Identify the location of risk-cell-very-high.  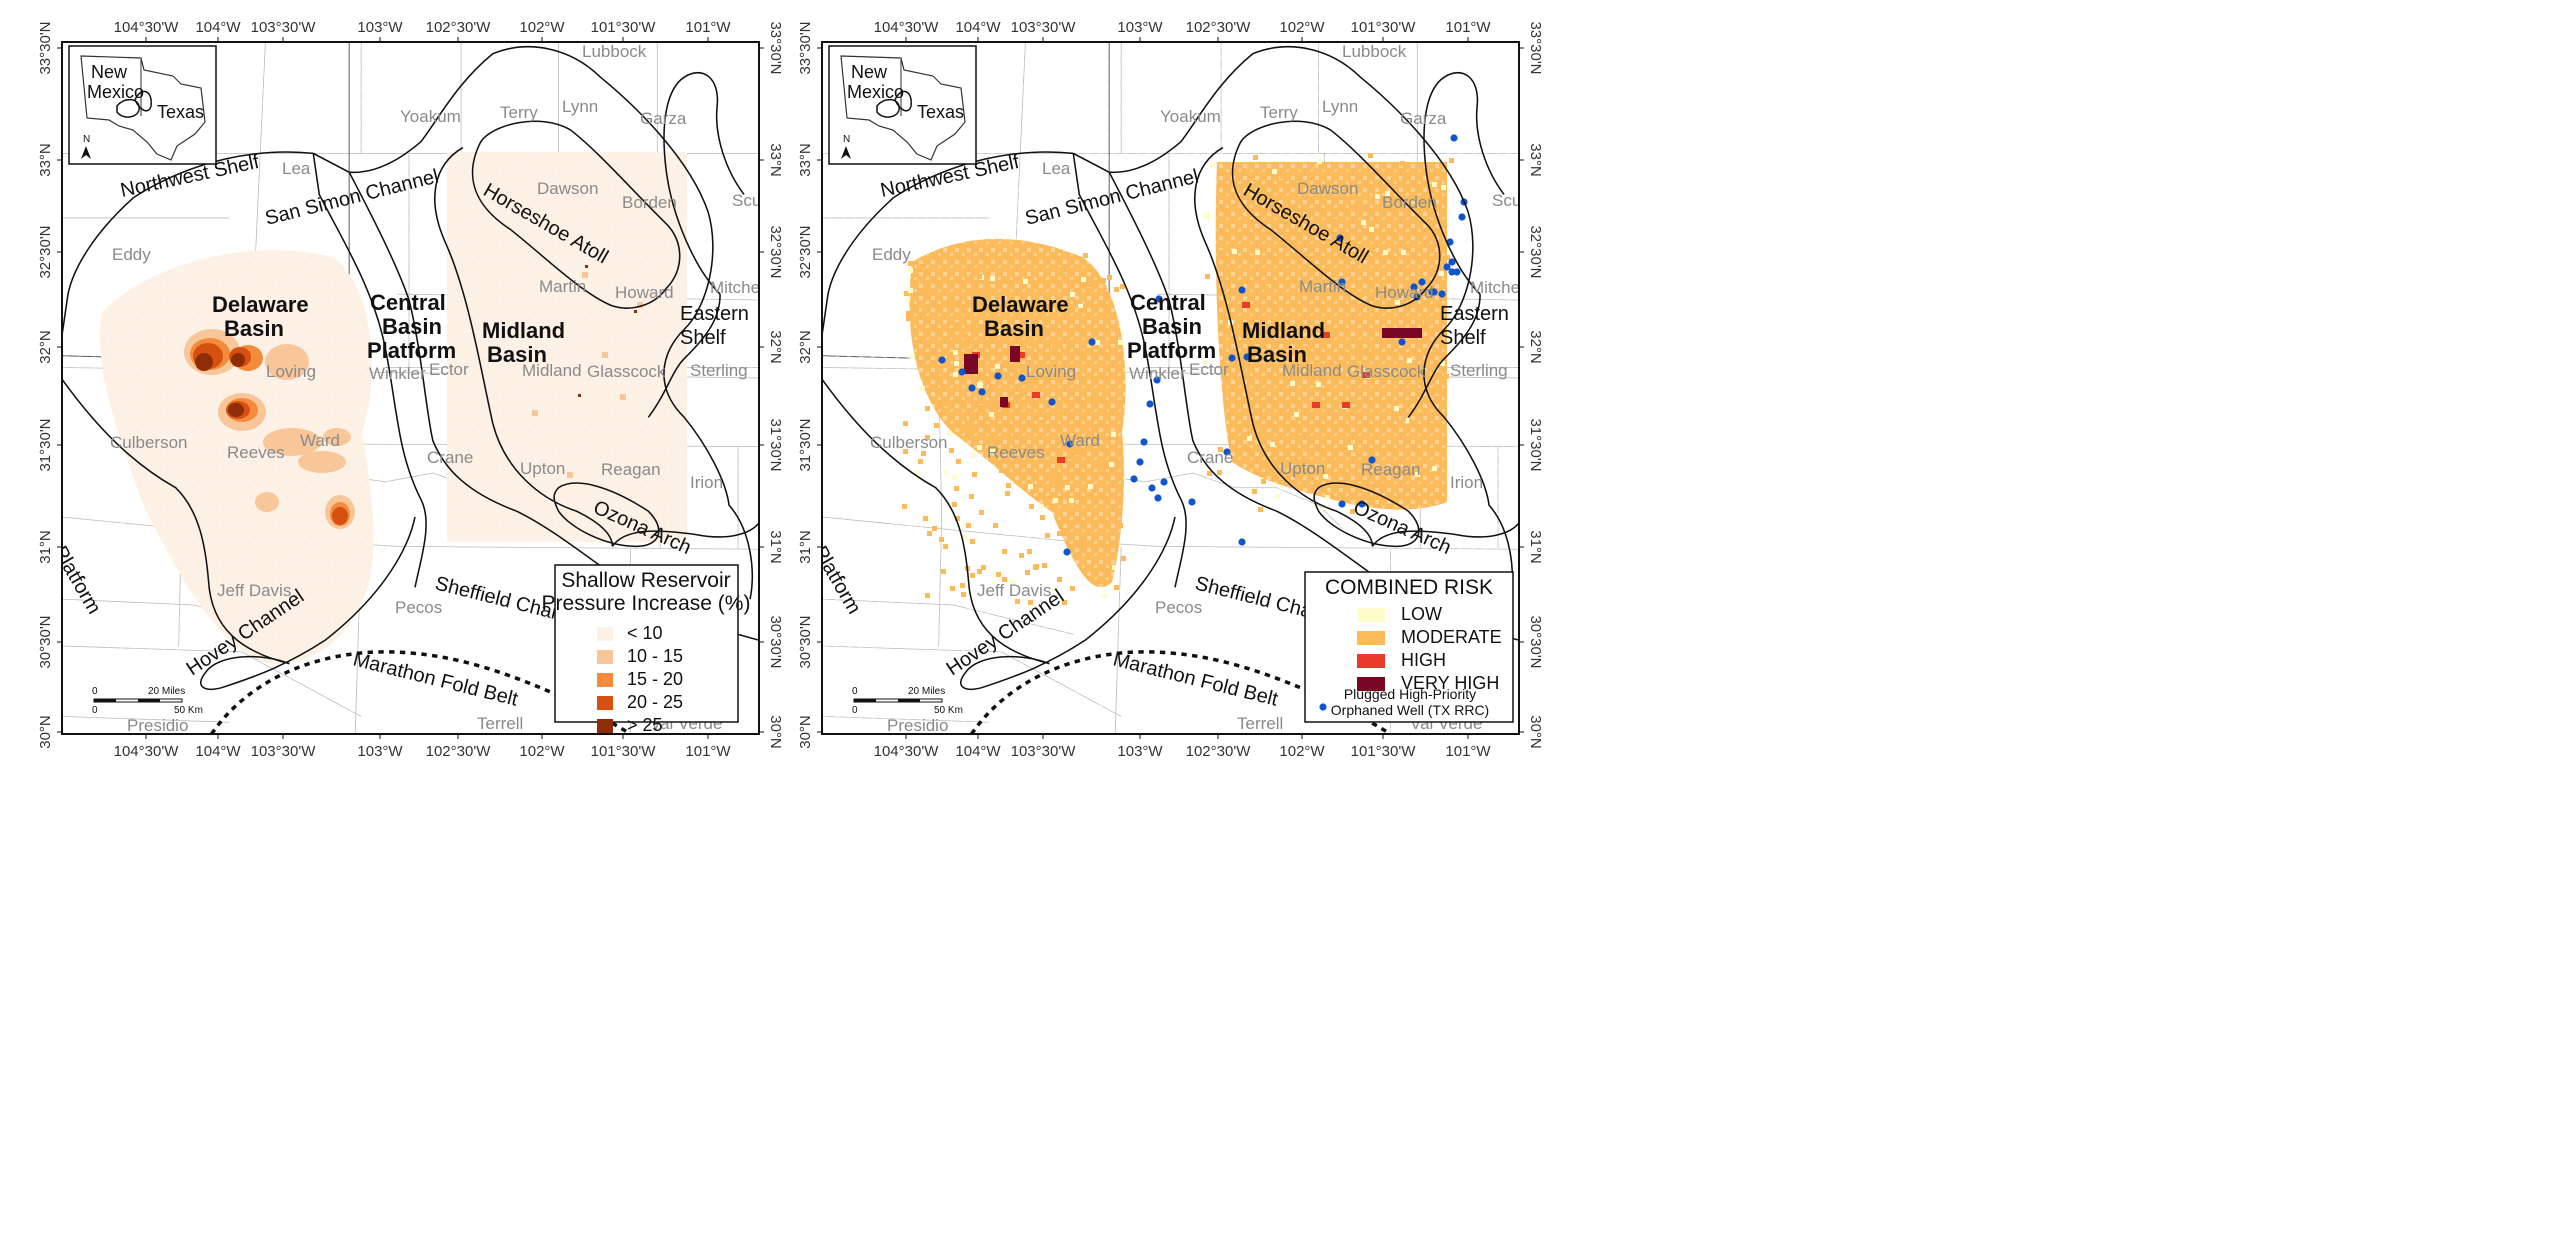
(1004, 402).